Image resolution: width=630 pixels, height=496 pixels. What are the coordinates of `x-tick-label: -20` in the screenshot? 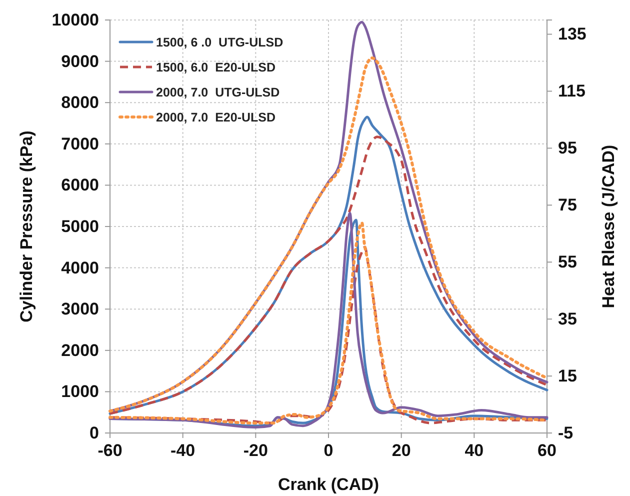 It's located at (255, 450).